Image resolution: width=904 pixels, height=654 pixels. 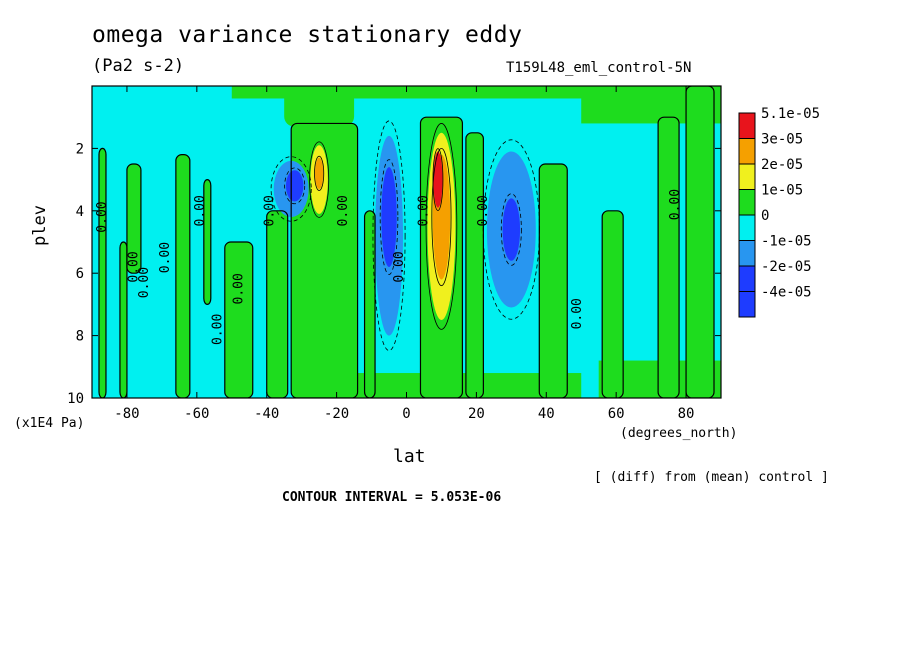 What do you see at coordinates (679, 433) in the screenshot?
I see `x-axis-units: (degrees_north)` at bounding box center [679, 433].